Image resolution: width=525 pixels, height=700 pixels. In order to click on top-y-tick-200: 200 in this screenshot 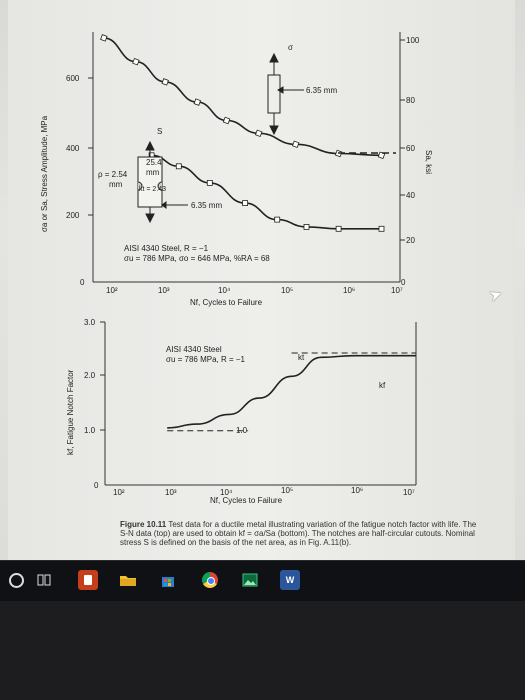, I will do `click(73, 215)`.